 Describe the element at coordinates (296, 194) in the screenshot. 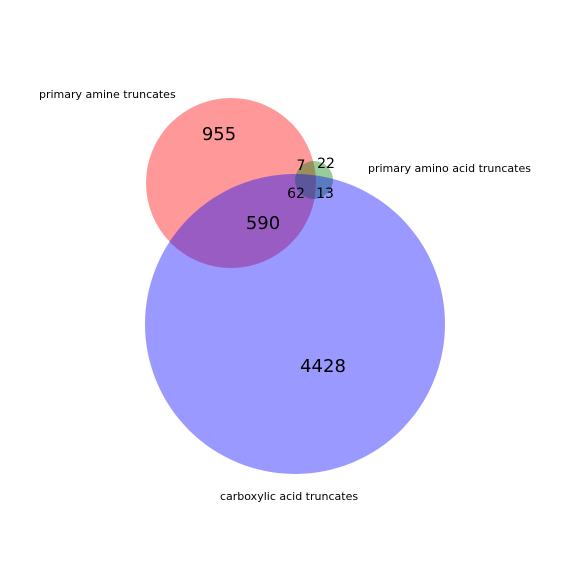

I see `count-all-three: 62` at that location.